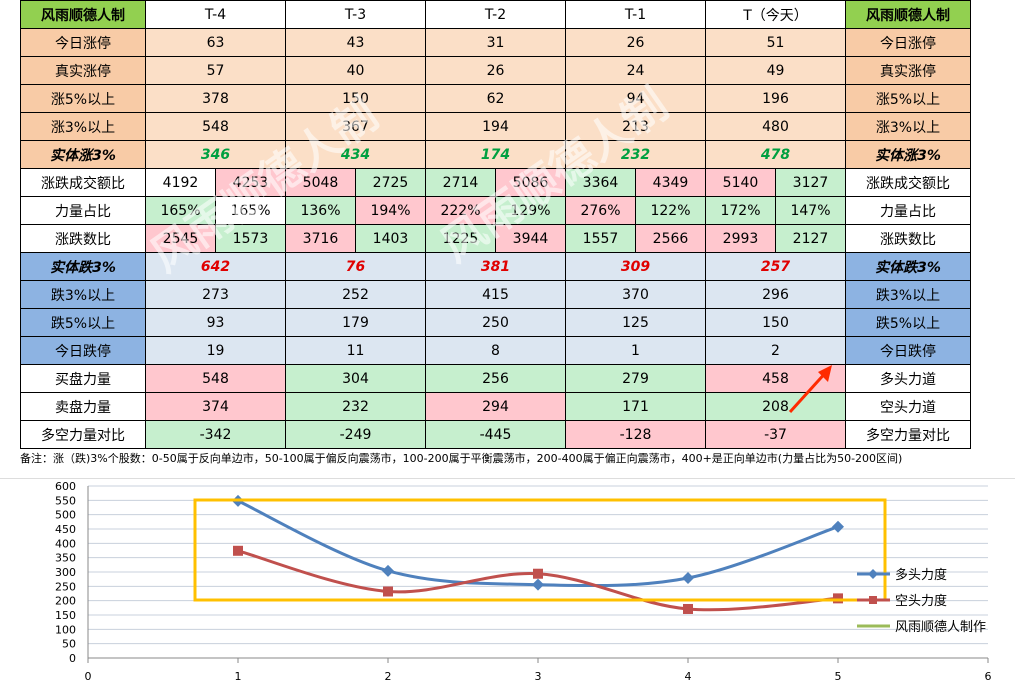 The image size is (1015, 698). I want to click on pair-down-value: 2566, so click(670, 238).